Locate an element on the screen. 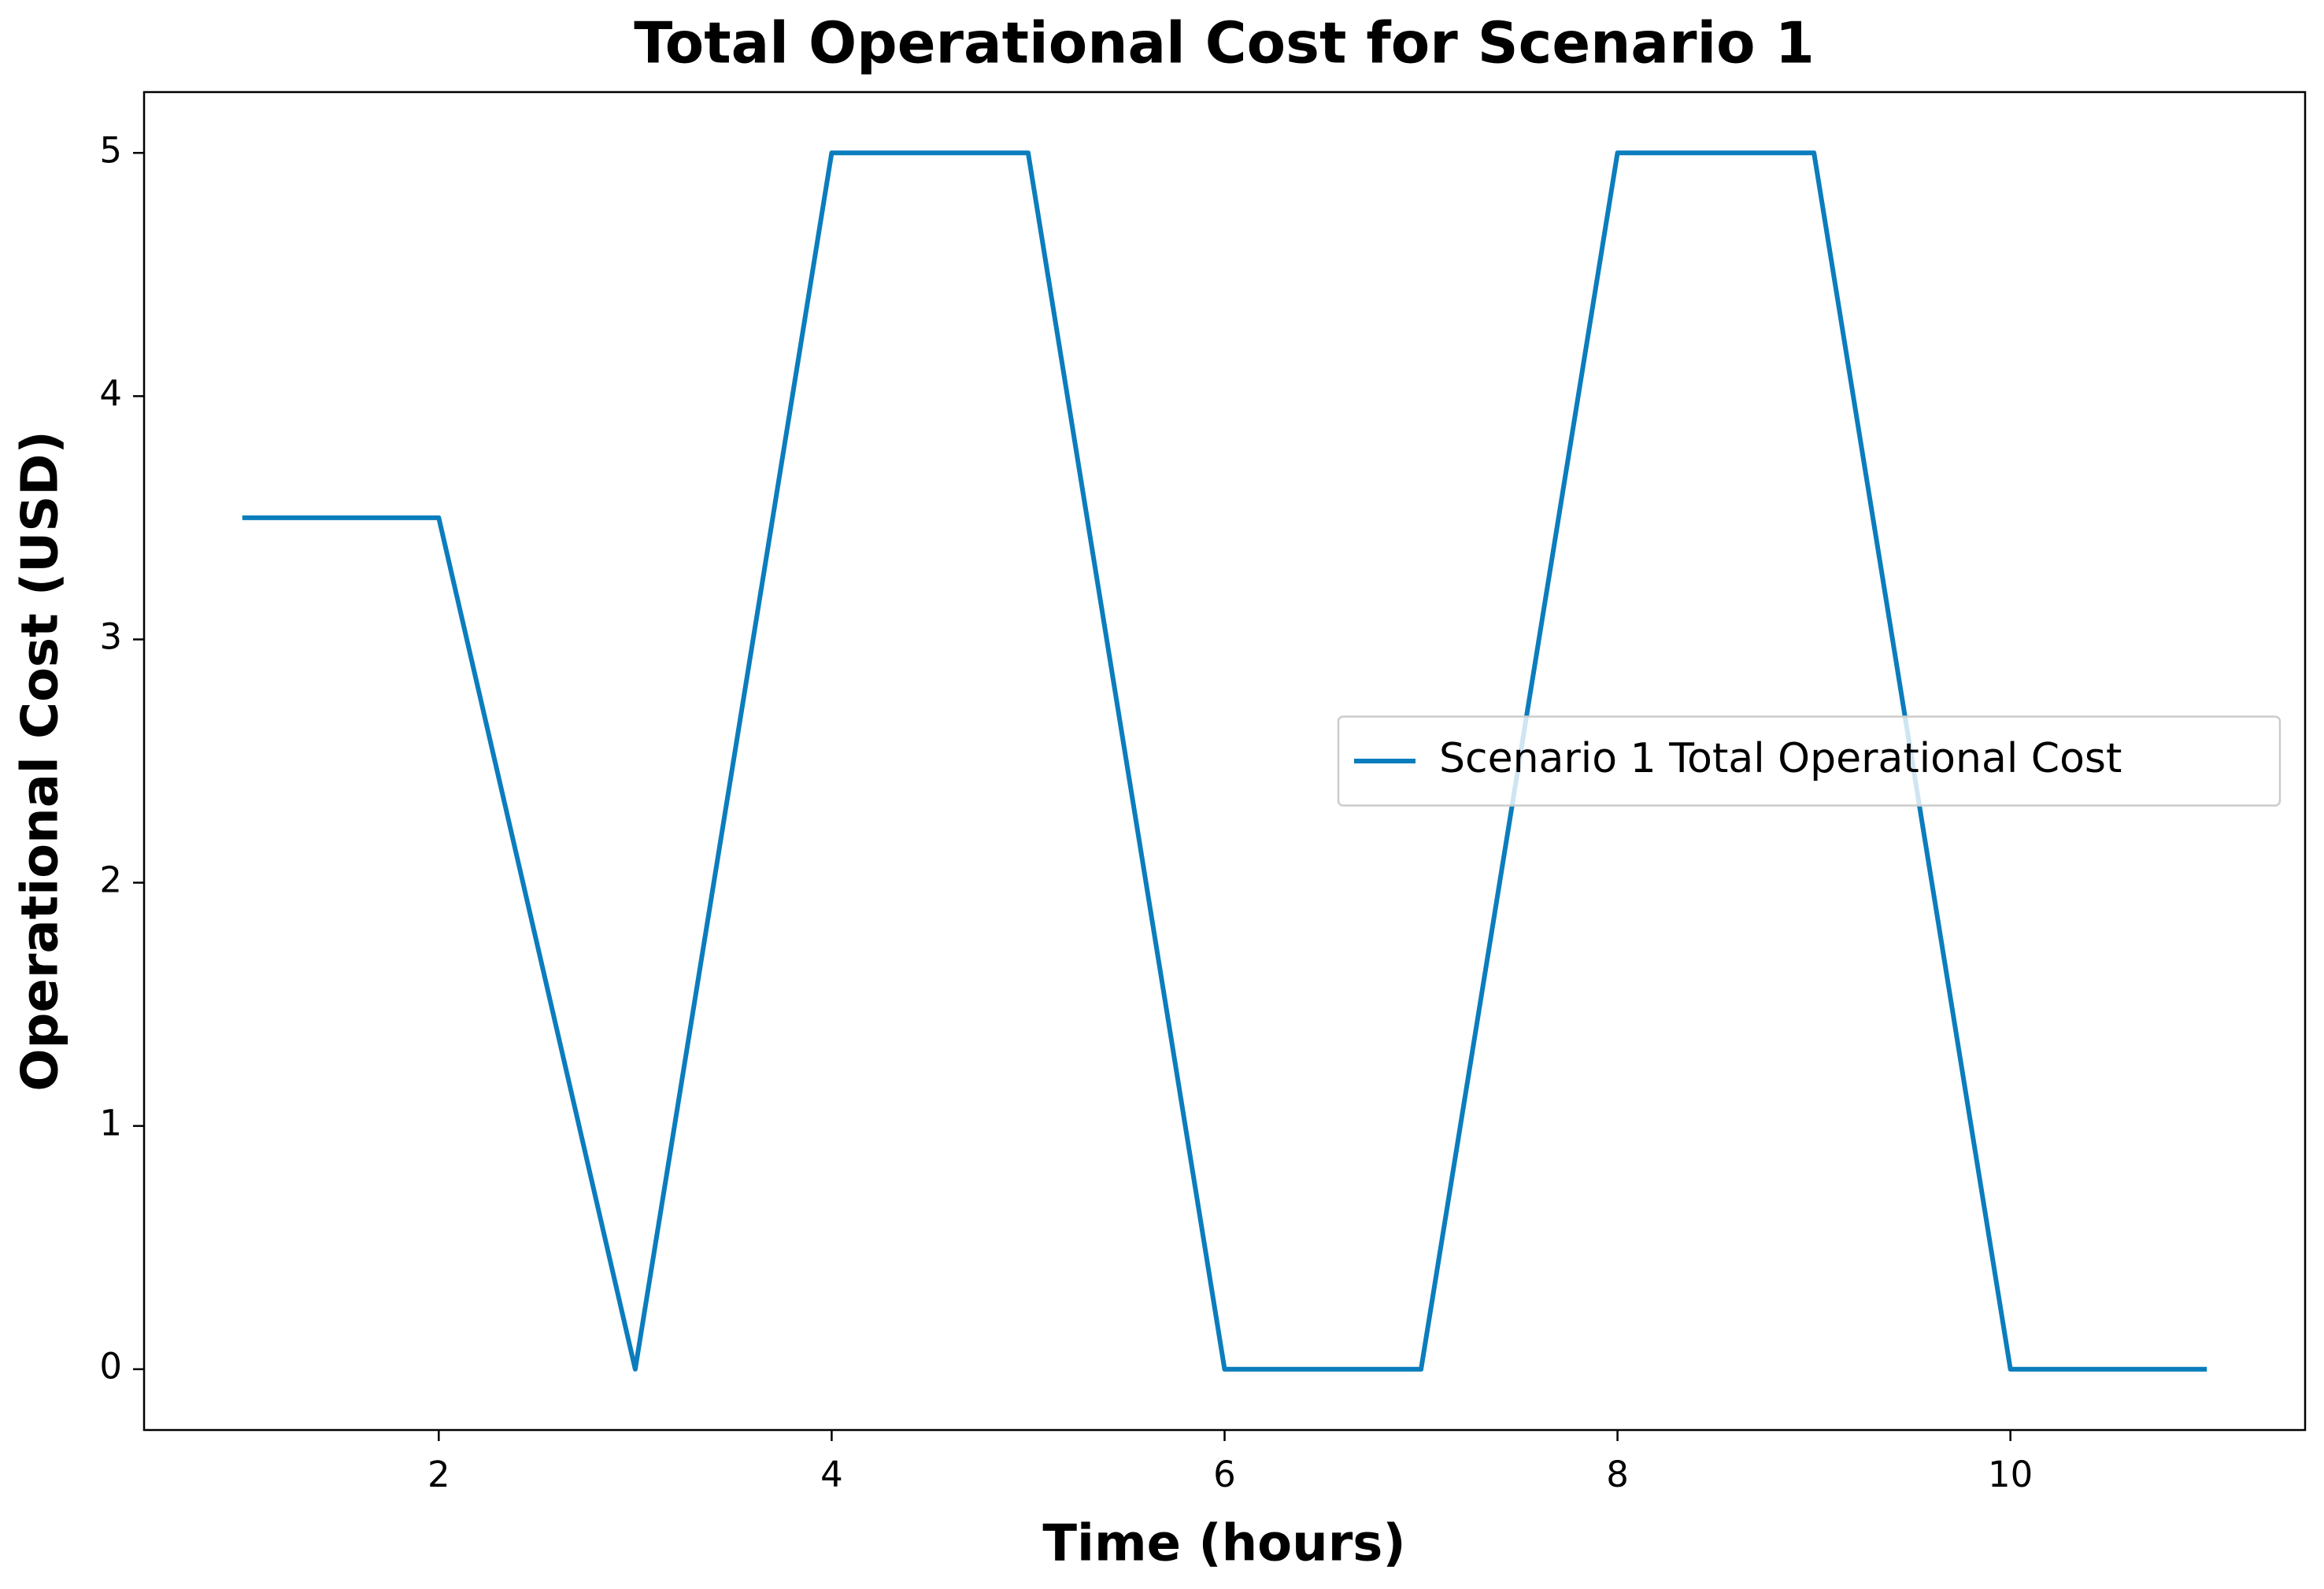  y-tick-label: 5 is located at coordinates (111, 150).